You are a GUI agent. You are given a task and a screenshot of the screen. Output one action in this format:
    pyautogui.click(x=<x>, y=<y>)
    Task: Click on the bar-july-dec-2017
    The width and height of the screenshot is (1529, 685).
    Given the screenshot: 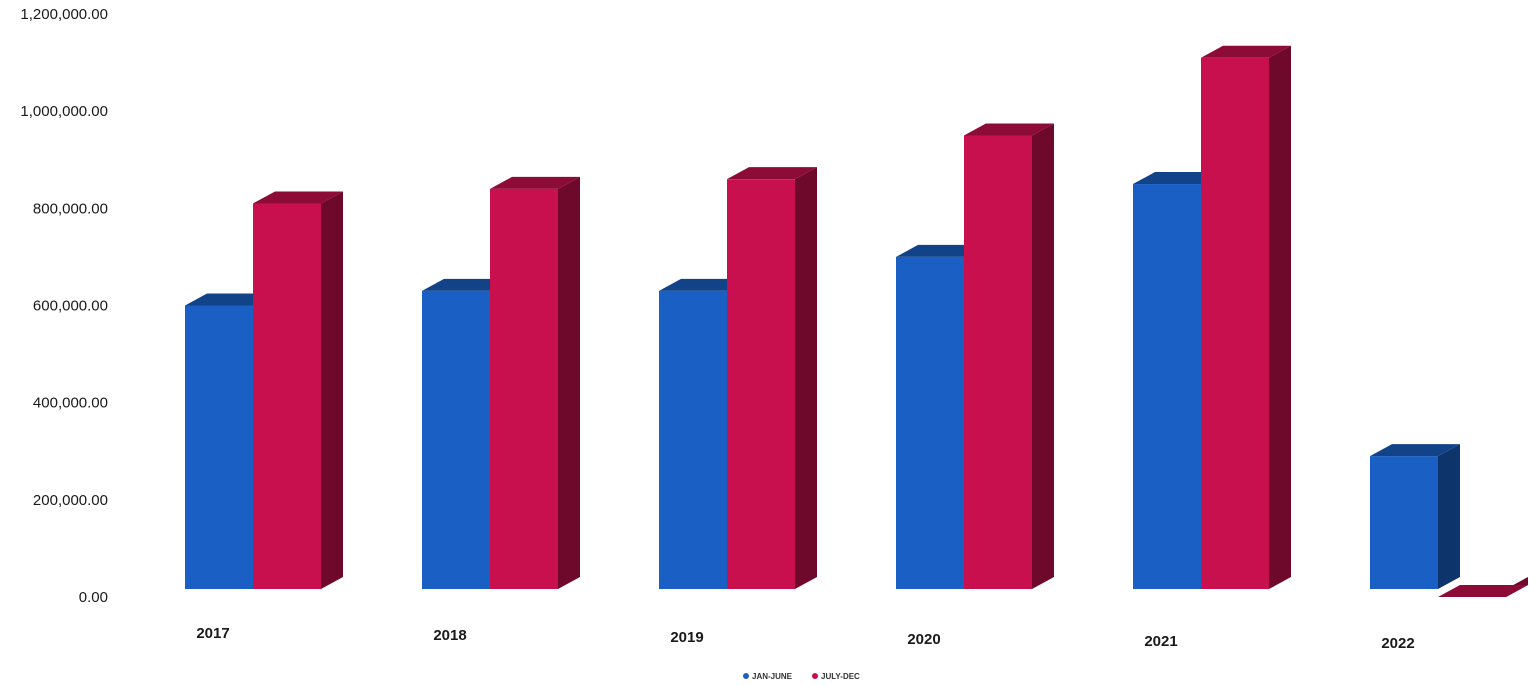 What is the action you would take?
    pyautogui.click(x=298, y=390)
    